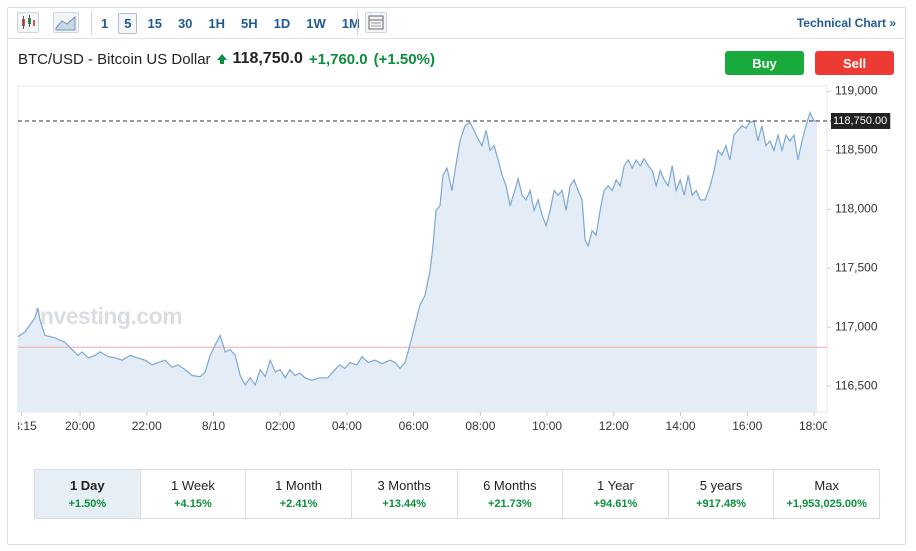 This screenshot has width=916, height=551. Describe the element at coordinates (22, 426) in the screenshot. I see `x-tick-label: 18:15` at that location.